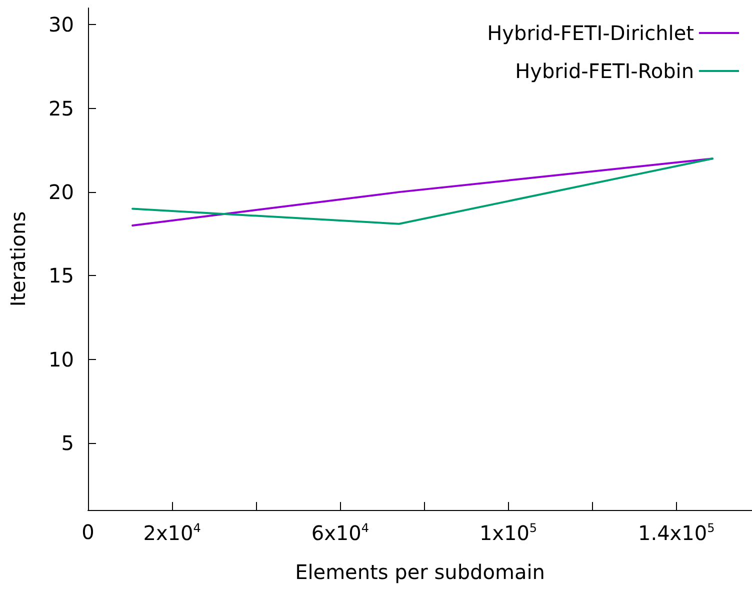 The width and height of the screenshot is (752, 596). What do you see at coordinates (67, 443) in the screenshot?
I see `y-tick-label: 5` at bounding box center [67, 443].